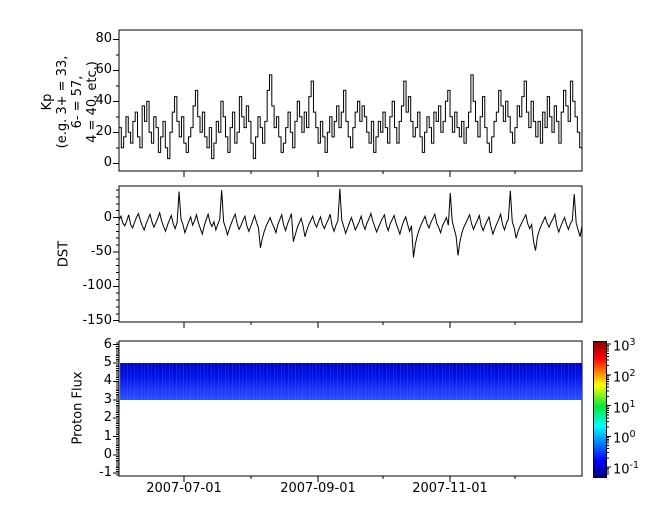 The height and width of the screenshot is (523, 665). Describe the element at coordinates (351, 381) in the screenshot. I see `proton-flux-band` at that location.